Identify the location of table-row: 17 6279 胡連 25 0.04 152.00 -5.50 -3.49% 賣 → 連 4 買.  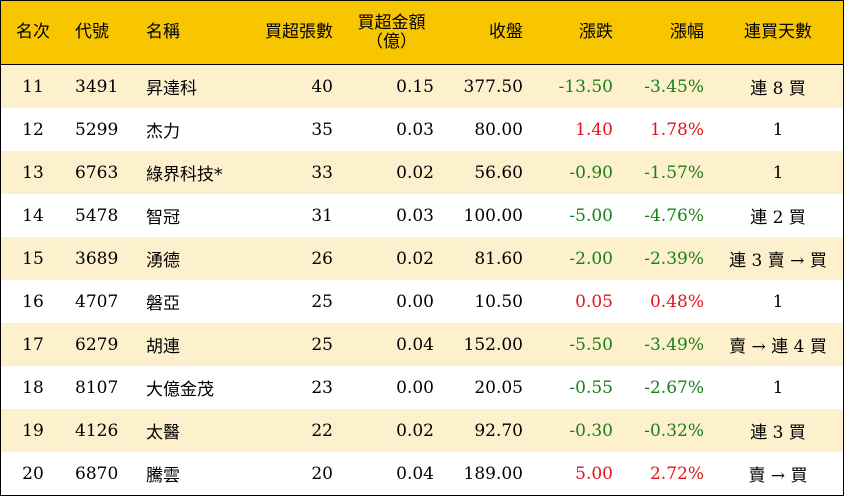
(422, 344).